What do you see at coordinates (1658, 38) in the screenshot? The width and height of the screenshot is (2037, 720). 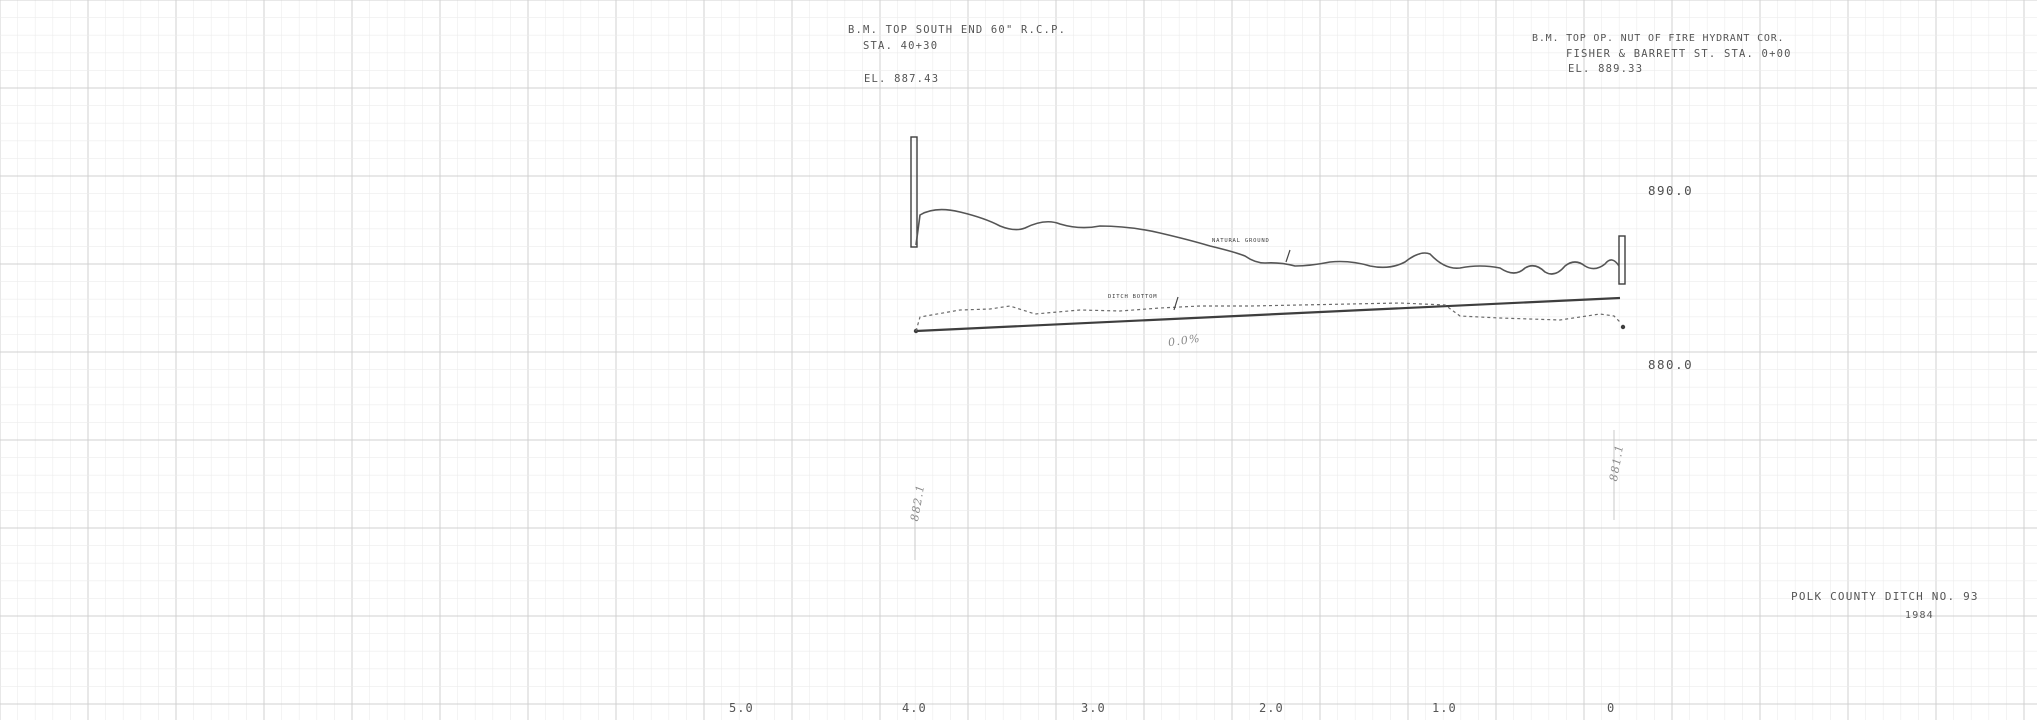 I see `benchmark-right-line1: B.M. TOP OP. NUT OF FIRE HYDRANT COR.` at bounding box center [1658, 38].